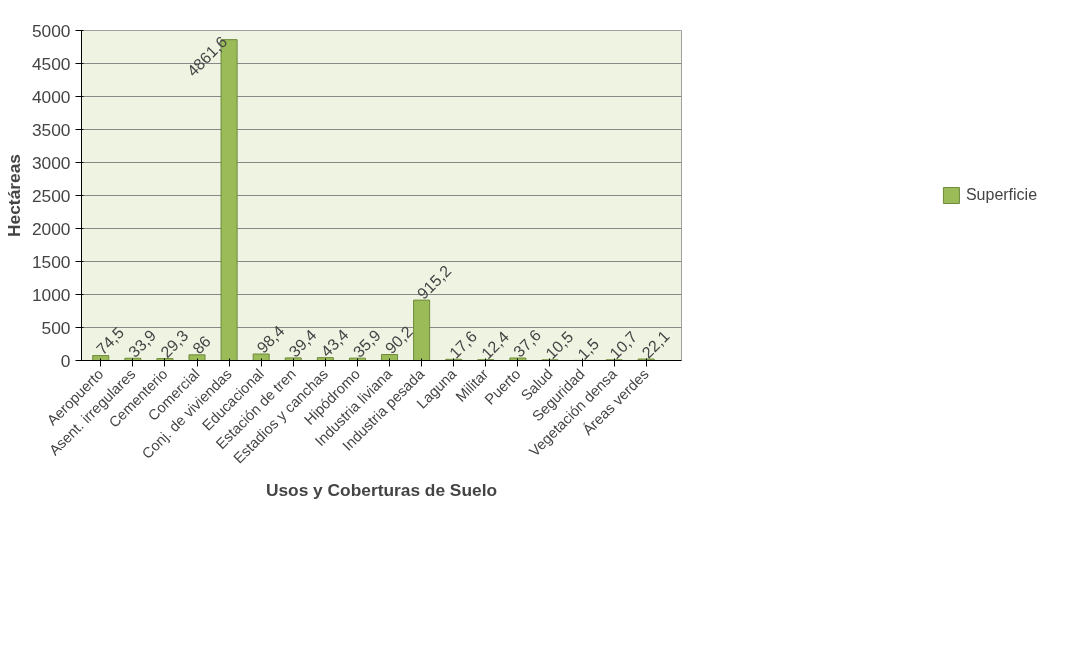 The height and width of the screenshot is (661, 1078). Describe the element at coordinates (56, 327) in the screenshot. I see `y-tick-label: 500` at that location.